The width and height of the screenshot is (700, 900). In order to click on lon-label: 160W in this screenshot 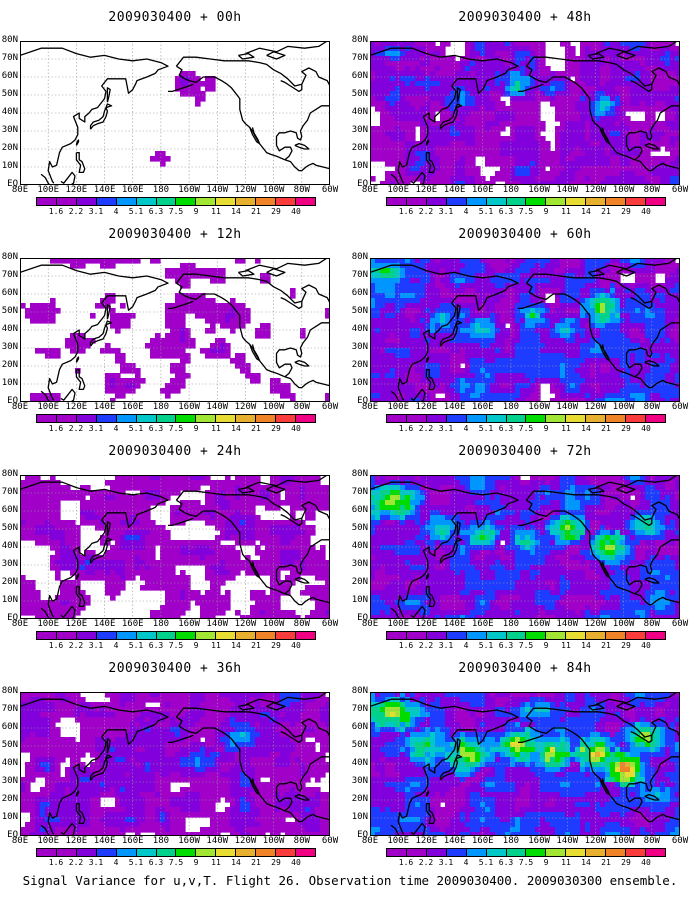, I will do `click(539, 407)`.